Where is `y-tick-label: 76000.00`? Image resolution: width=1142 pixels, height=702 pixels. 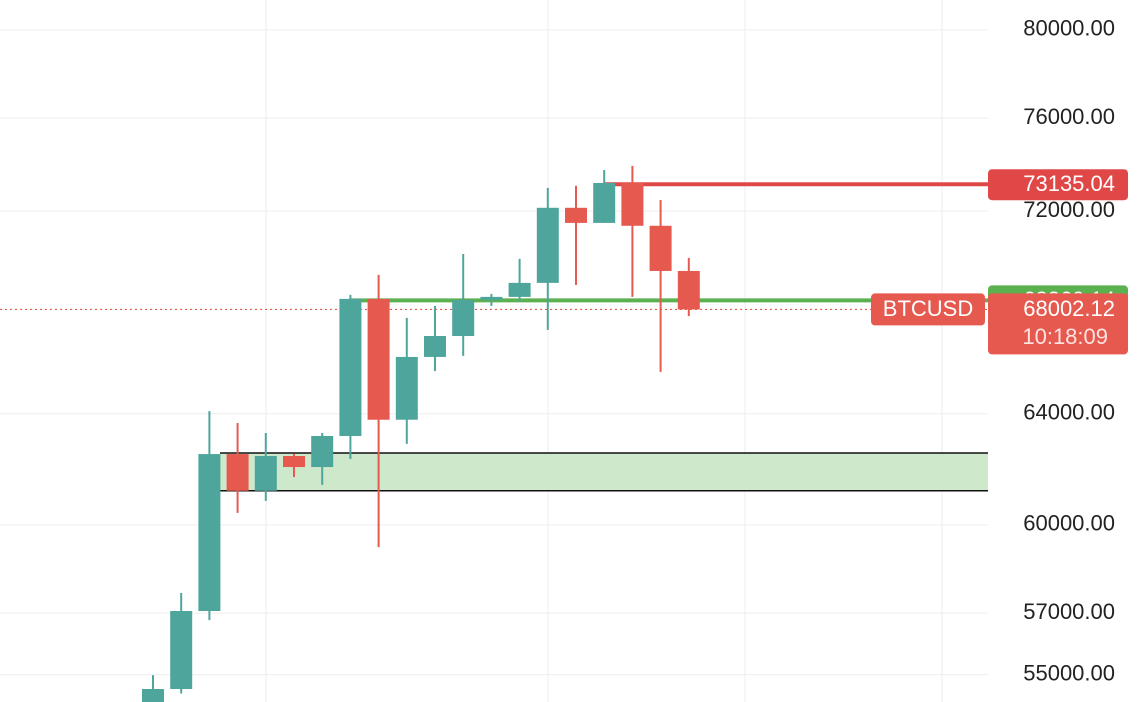
y-tick-label: 76000.00 is located at coordinates (1069, 116).